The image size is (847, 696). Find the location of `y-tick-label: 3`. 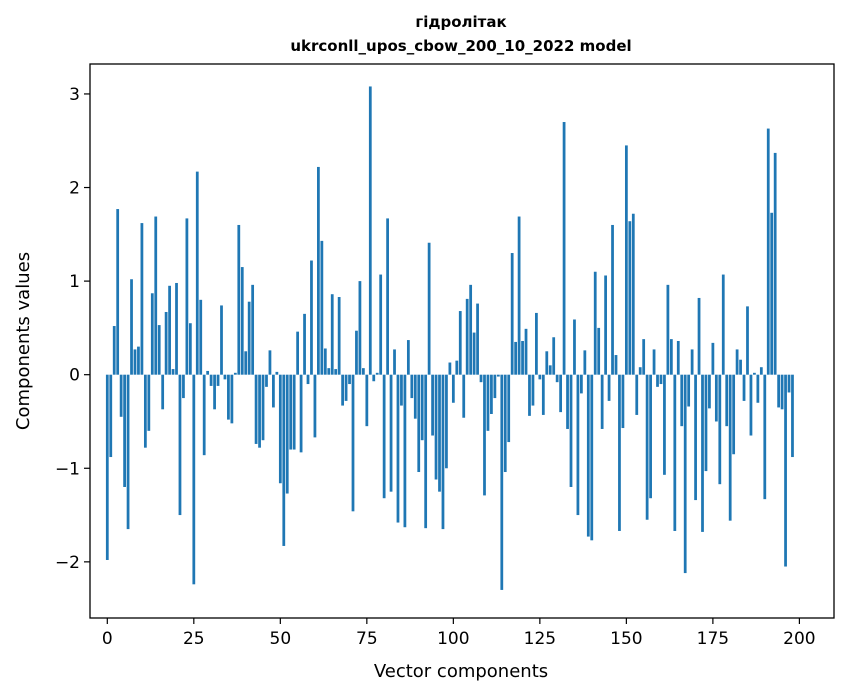

y-tick-label: 3 is located at coordinates (74, 95).